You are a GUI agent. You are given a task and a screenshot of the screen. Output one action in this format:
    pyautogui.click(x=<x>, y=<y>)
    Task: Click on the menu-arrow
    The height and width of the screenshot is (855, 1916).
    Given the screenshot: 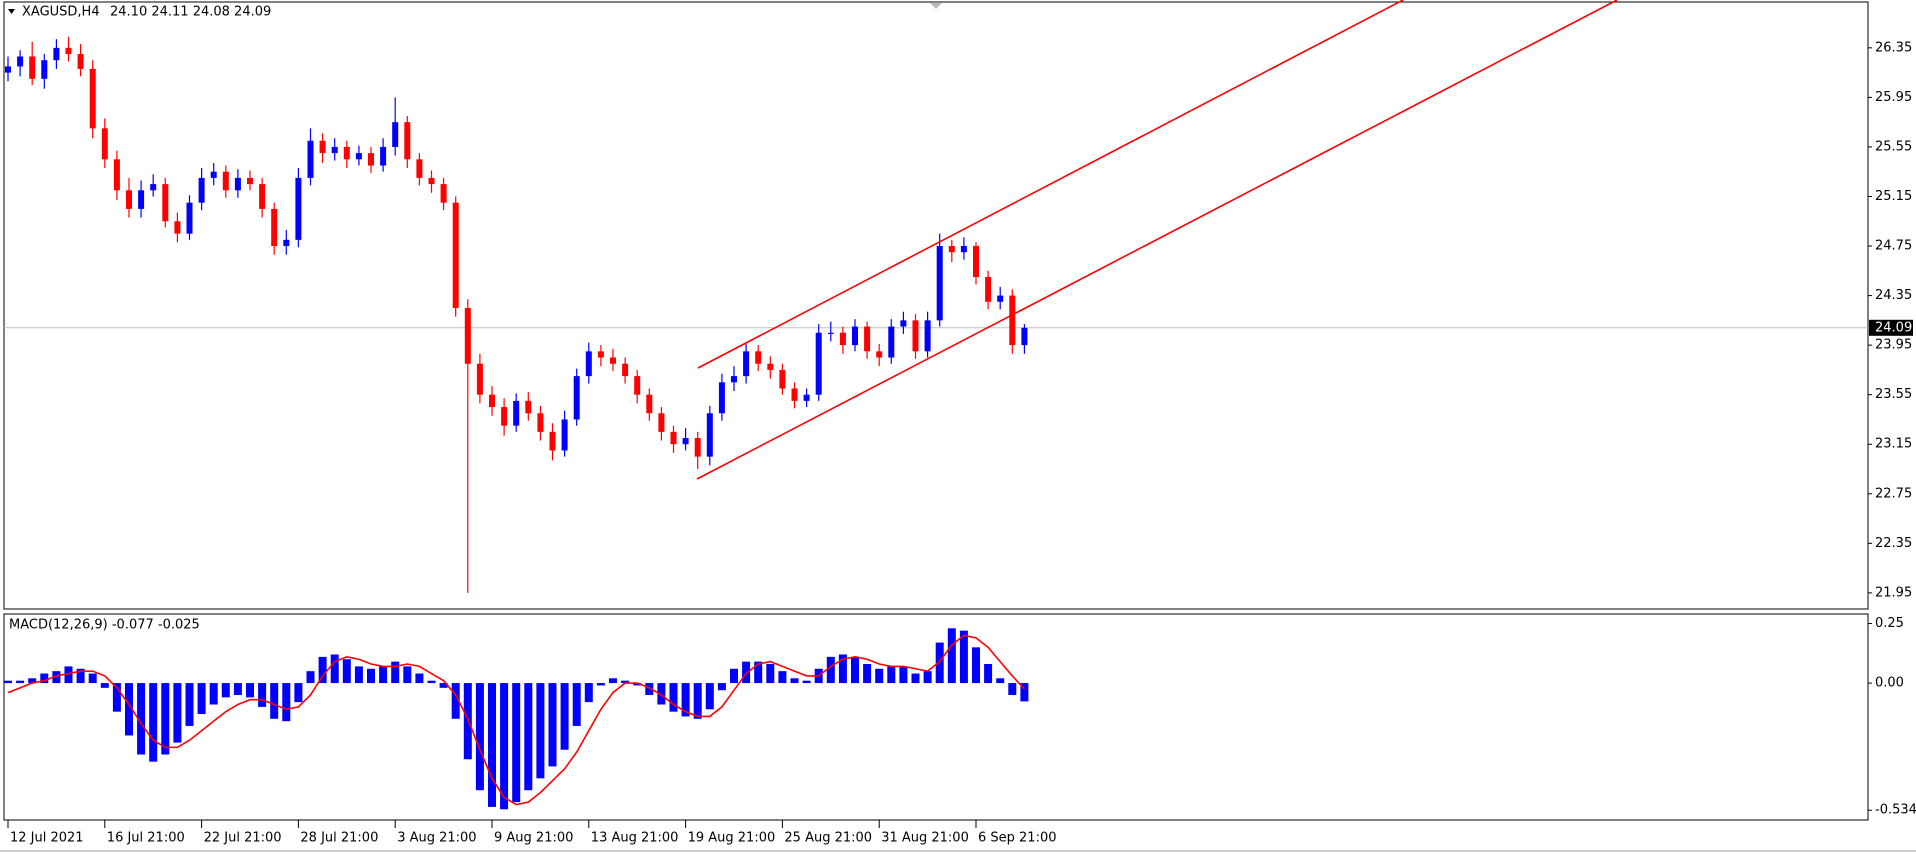 What is the action you would take?
    pyautogui.click(x=11, y=11)
    